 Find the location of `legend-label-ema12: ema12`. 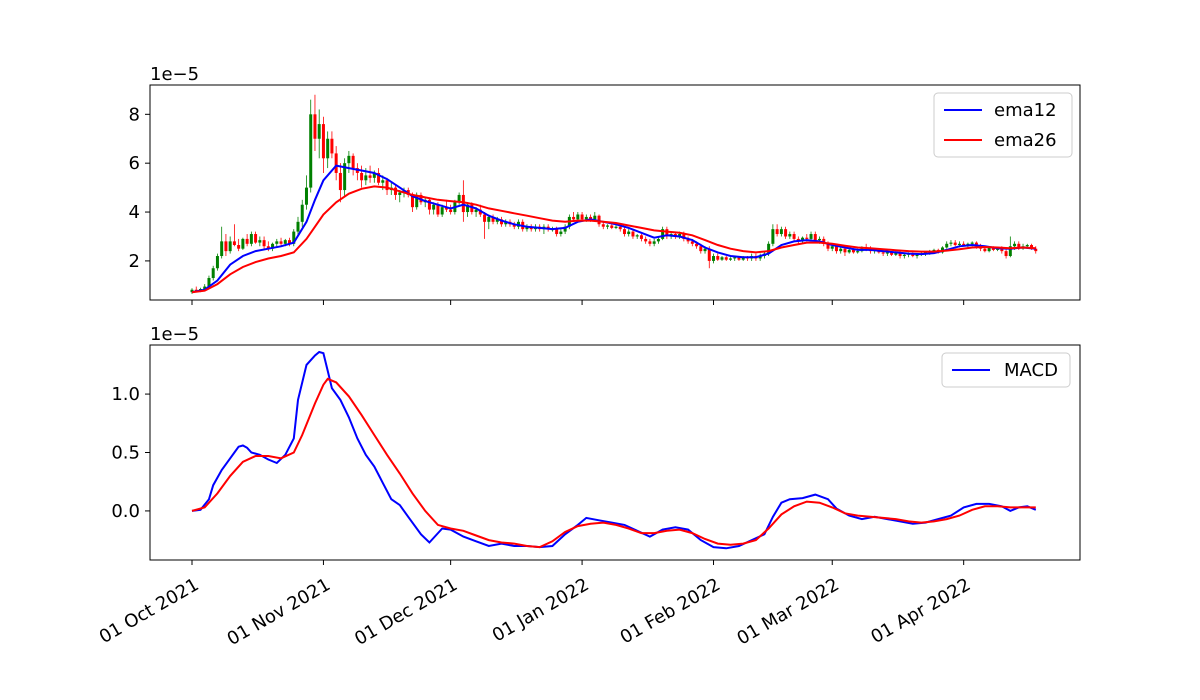

legend-label-ema12: ema12 is located at coordinates (1025, 110).